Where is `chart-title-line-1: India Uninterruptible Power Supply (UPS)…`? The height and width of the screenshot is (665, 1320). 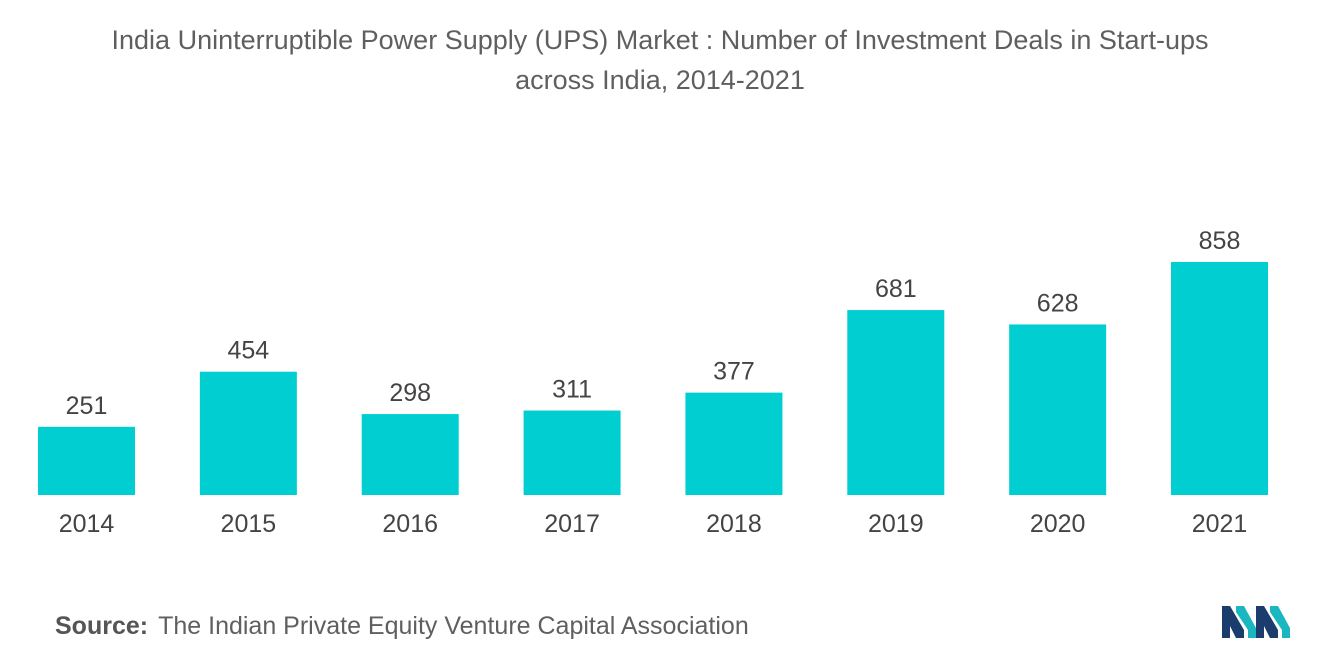
chart-title-line-1: India Uninterruptible Power Supply (UPS)… is located at coordinates (660, 40).